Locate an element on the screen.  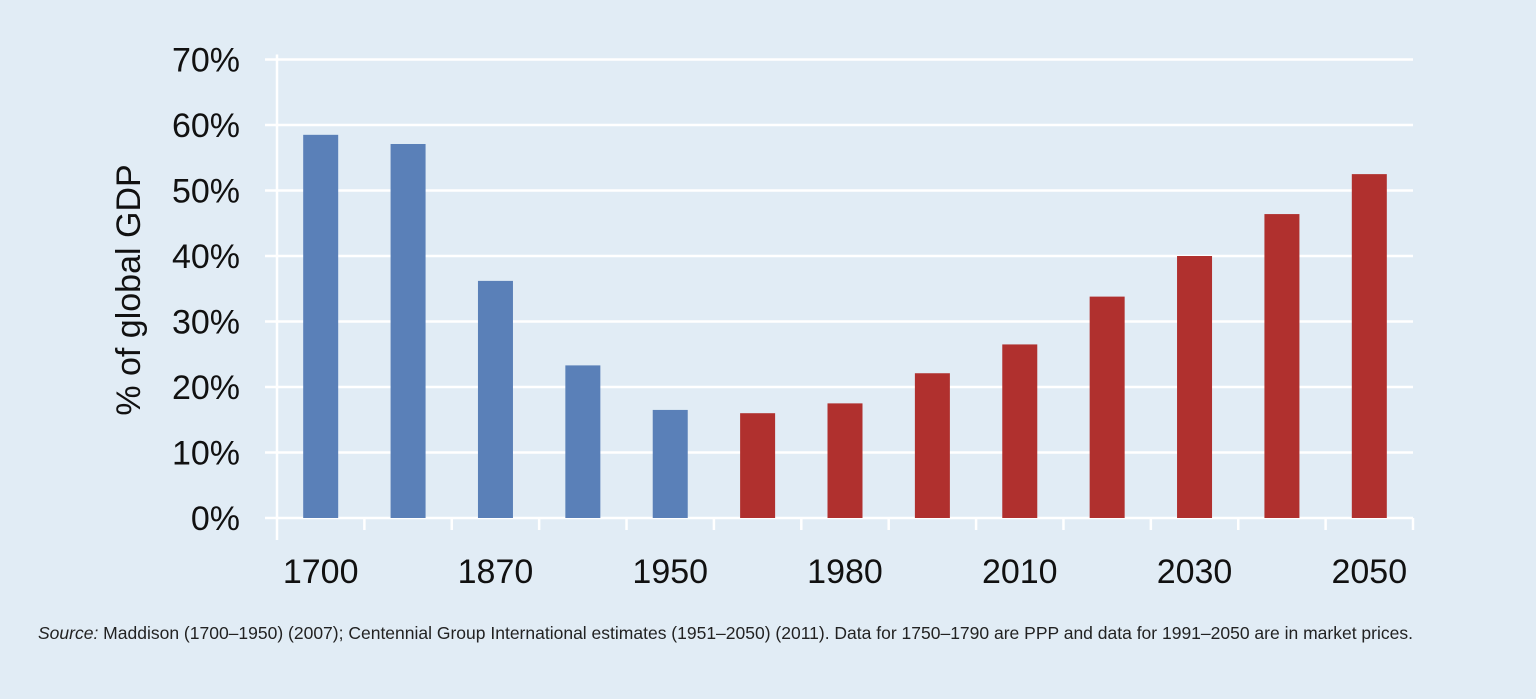
y-tick-label: 10% is located at coordinates (206, 454).